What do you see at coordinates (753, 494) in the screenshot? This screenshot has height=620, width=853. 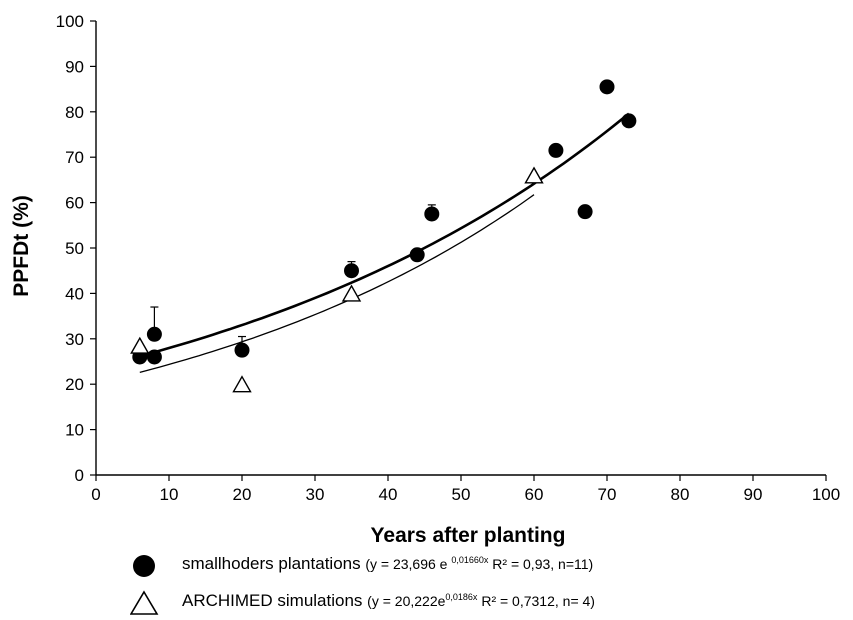 I see `x-tick-label: 90` at bounding box center [753, 494].